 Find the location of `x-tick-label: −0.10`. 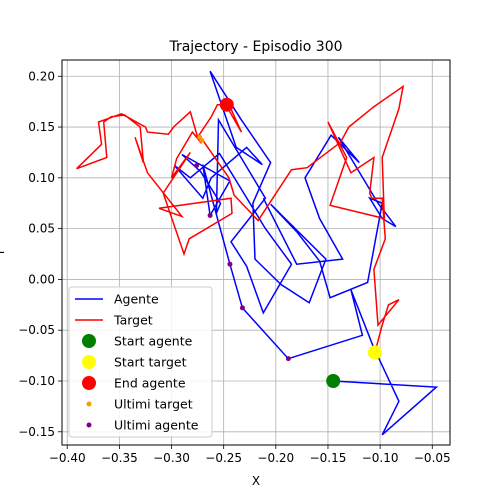

x-tick-label: −0.10 is located at coordinates (380, 458).